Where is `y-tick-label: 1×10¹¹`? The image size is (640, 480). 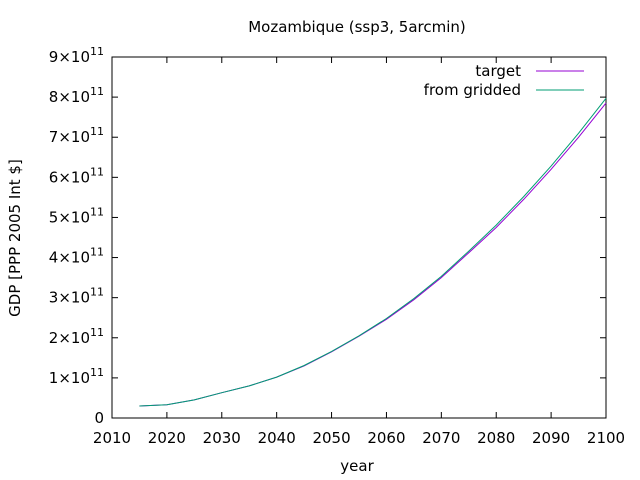 y-tick-label: 1×10¹¹ is located at coordinates (76, 376).